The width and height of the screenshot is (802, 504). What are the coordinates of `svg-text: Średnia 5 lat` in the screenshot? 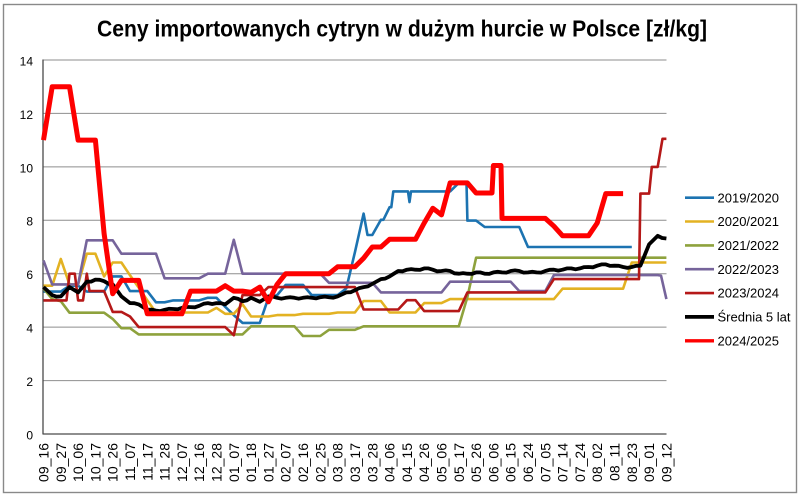 It's located at (754, 317).